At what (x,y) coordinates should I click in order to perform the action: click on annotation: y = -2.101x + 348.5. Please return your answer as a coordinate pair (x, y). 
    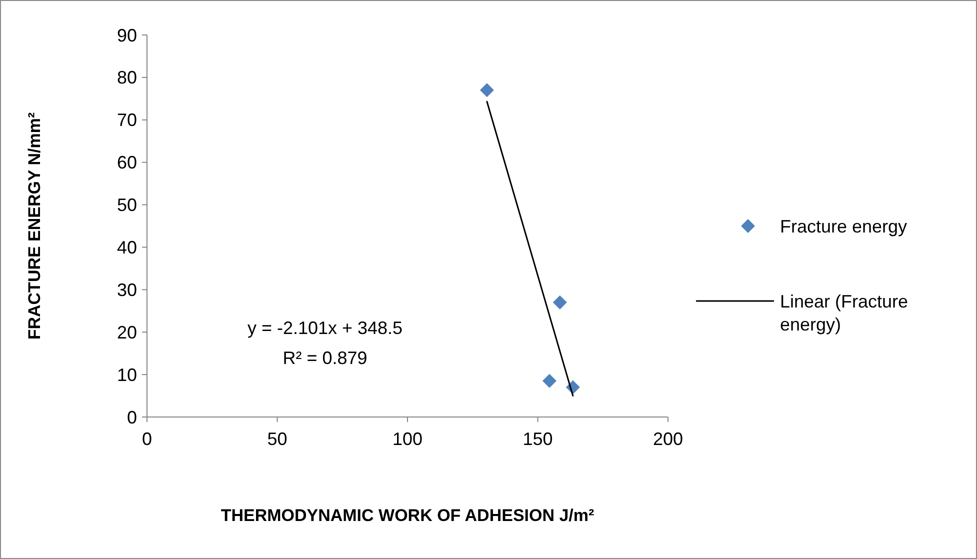
    Looking at the image, I should click on (325, 328).